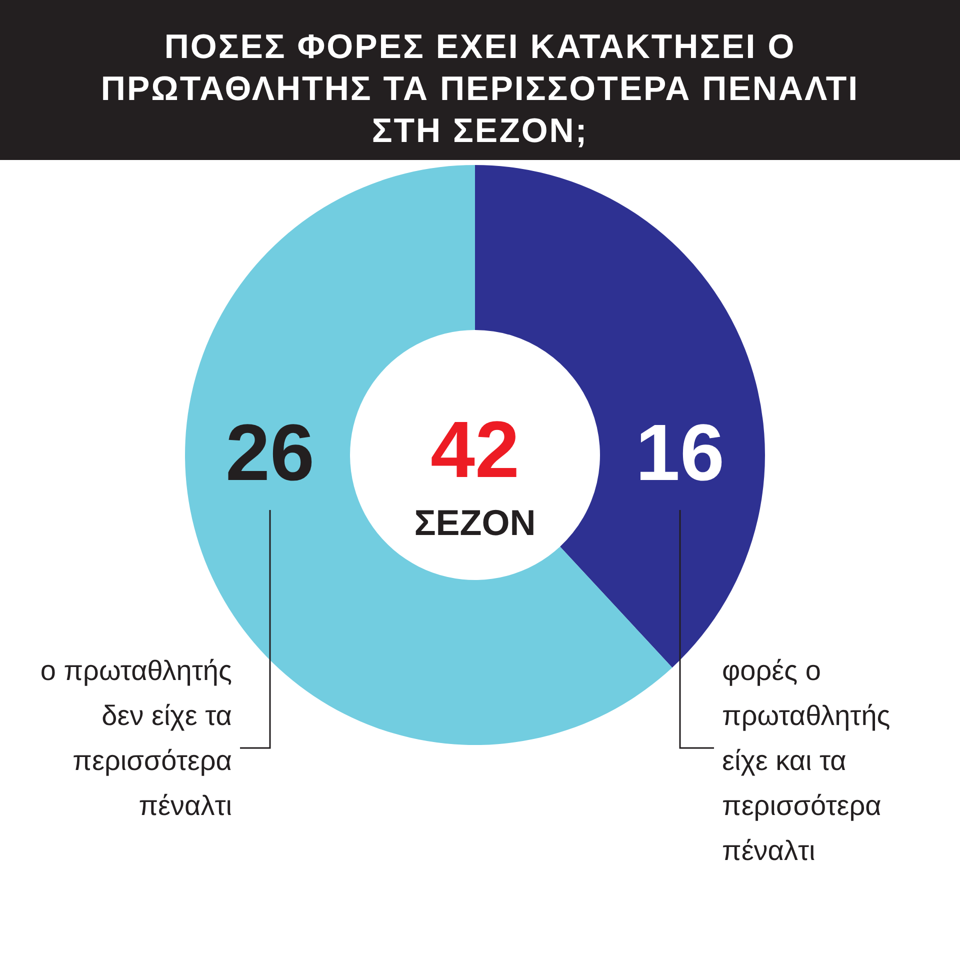 This screenshot has width=960, height=960. What do you see at coordinates (270, 452) in the screenshot?
I see `data-label: 26` at bounding box center [270, 452].